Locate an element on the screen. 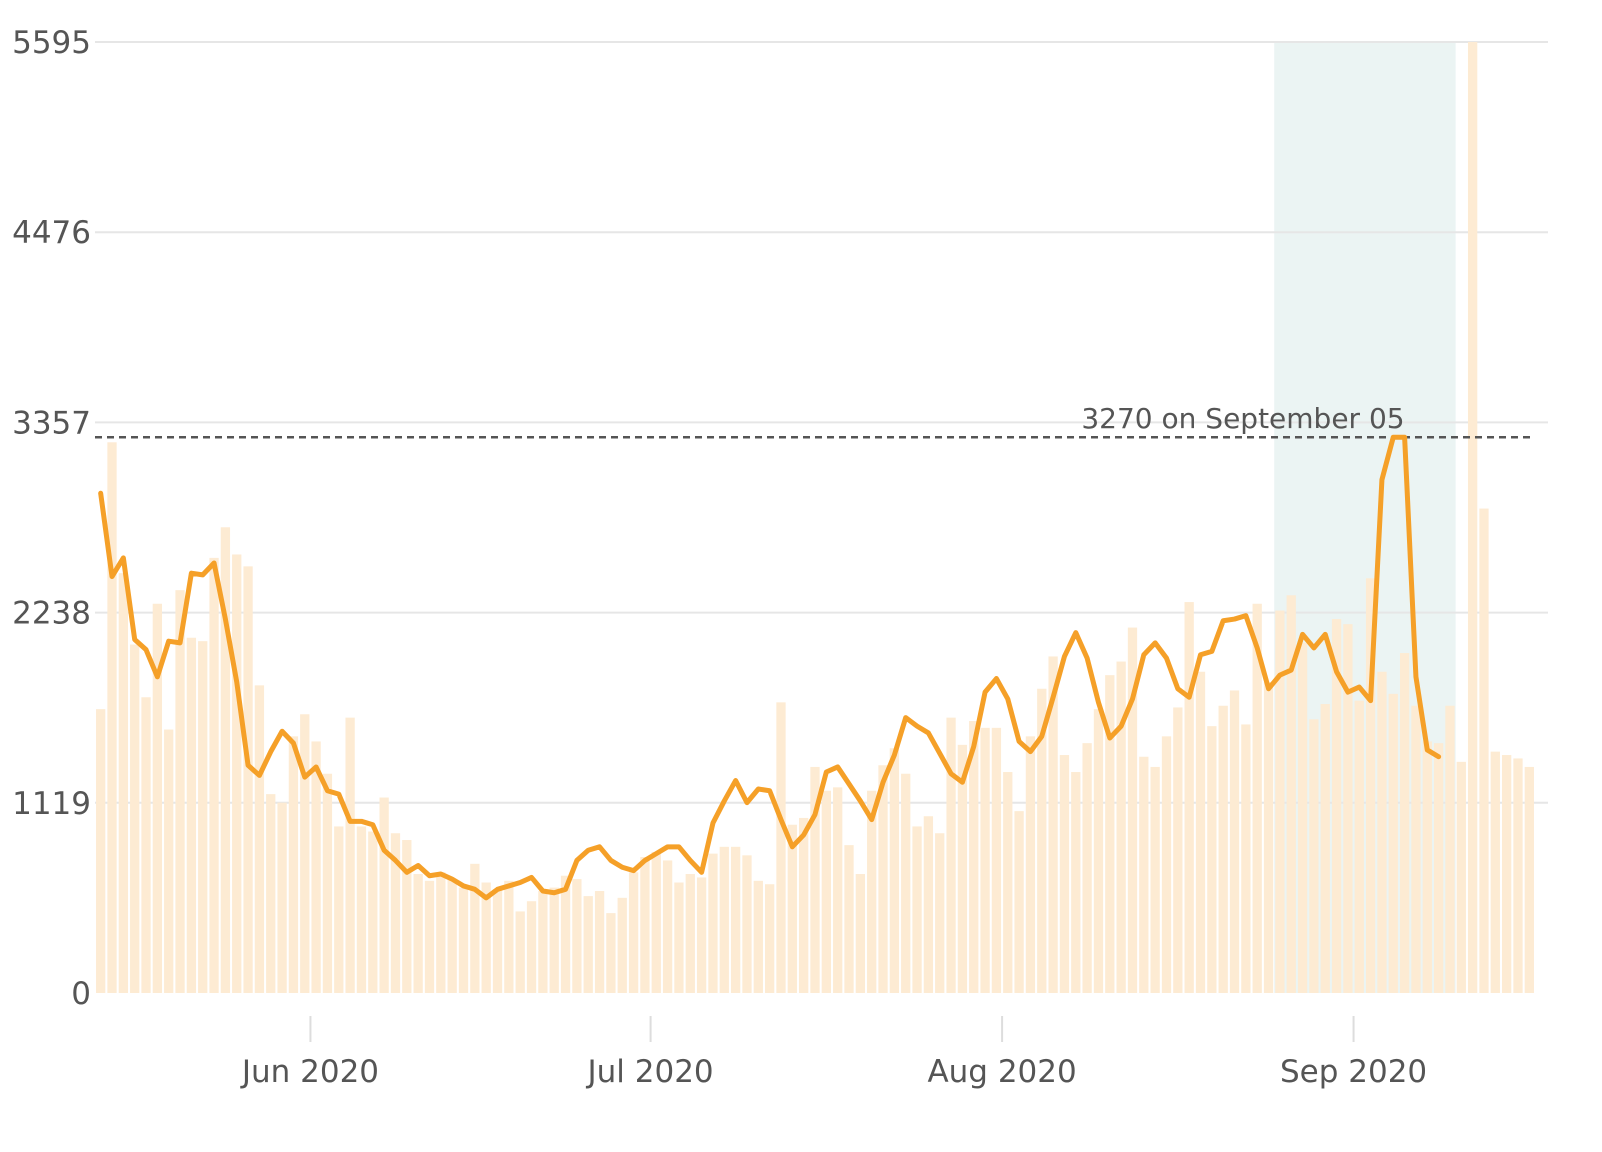 The image size is (1602, 1152). y-tick-label: 2238 is located at coordinates (51, 614).